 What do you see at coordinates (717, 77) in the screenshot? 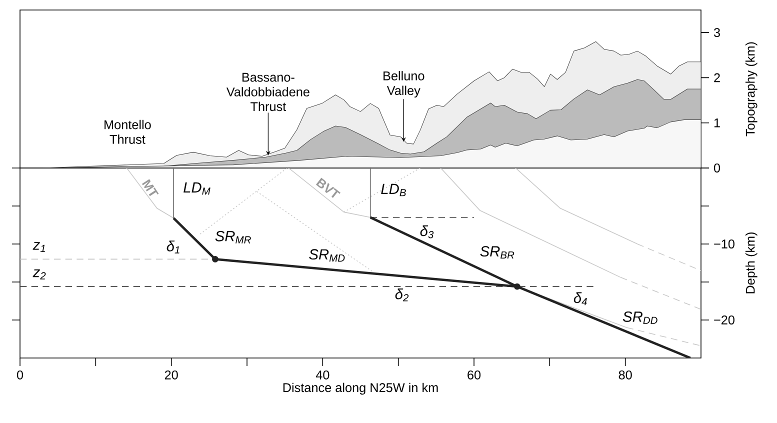
I see `y-tick-label: 2` at bounding box center [717, 77].